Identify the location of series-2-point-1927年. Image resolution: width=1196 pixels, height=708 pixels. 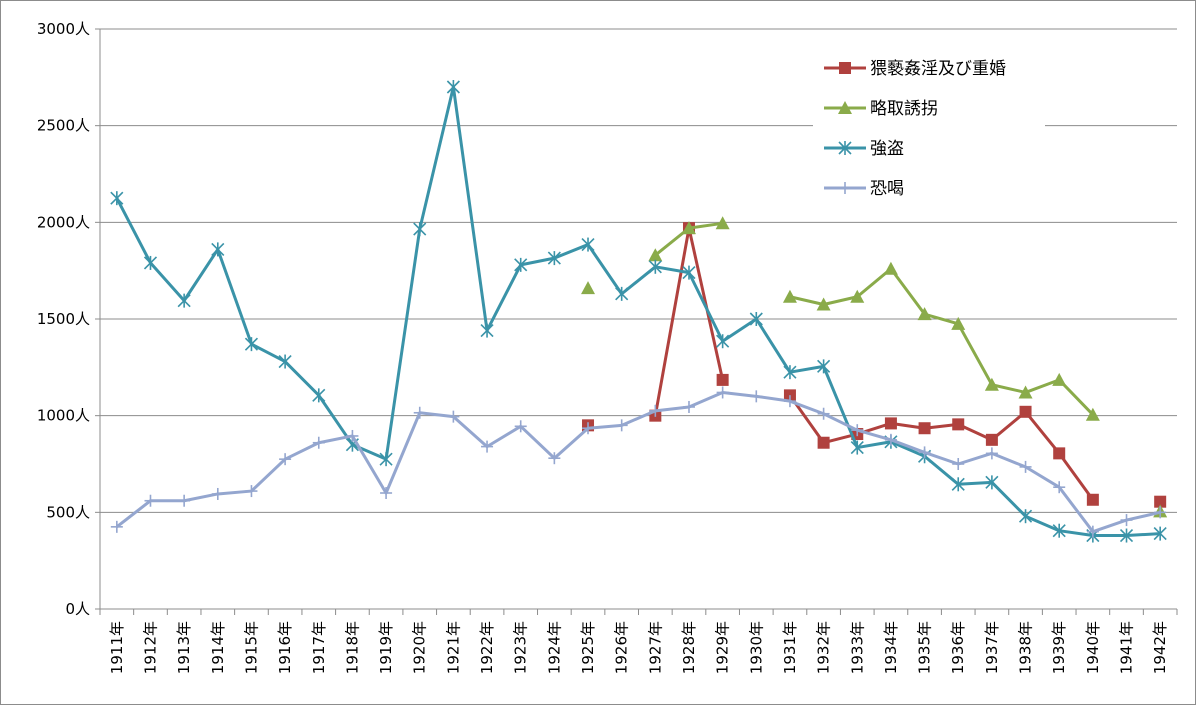
(655, 255).